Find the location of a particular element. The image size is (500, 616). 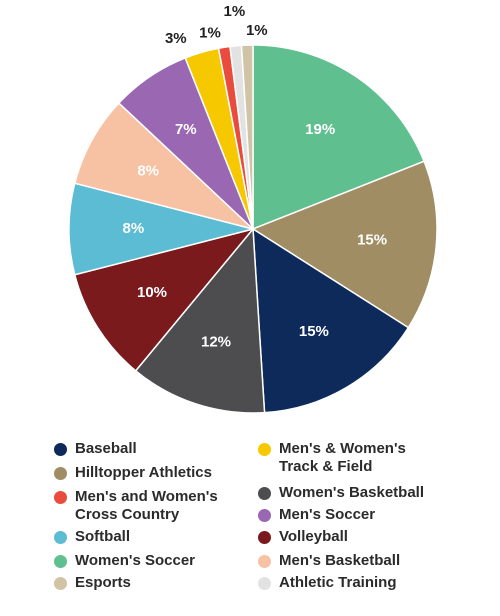

legend-item-hilltopper-athletics: Hilltopper Athletics is located at coordinates (133, 473).